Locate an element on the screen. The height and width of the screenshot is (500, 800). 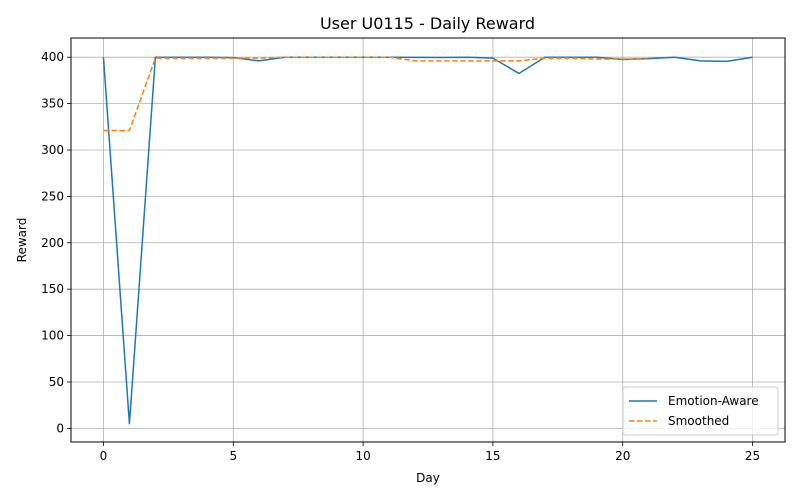
legend-label-emotion-aware: Emotion-Aware is located at coordinates (713, 401).